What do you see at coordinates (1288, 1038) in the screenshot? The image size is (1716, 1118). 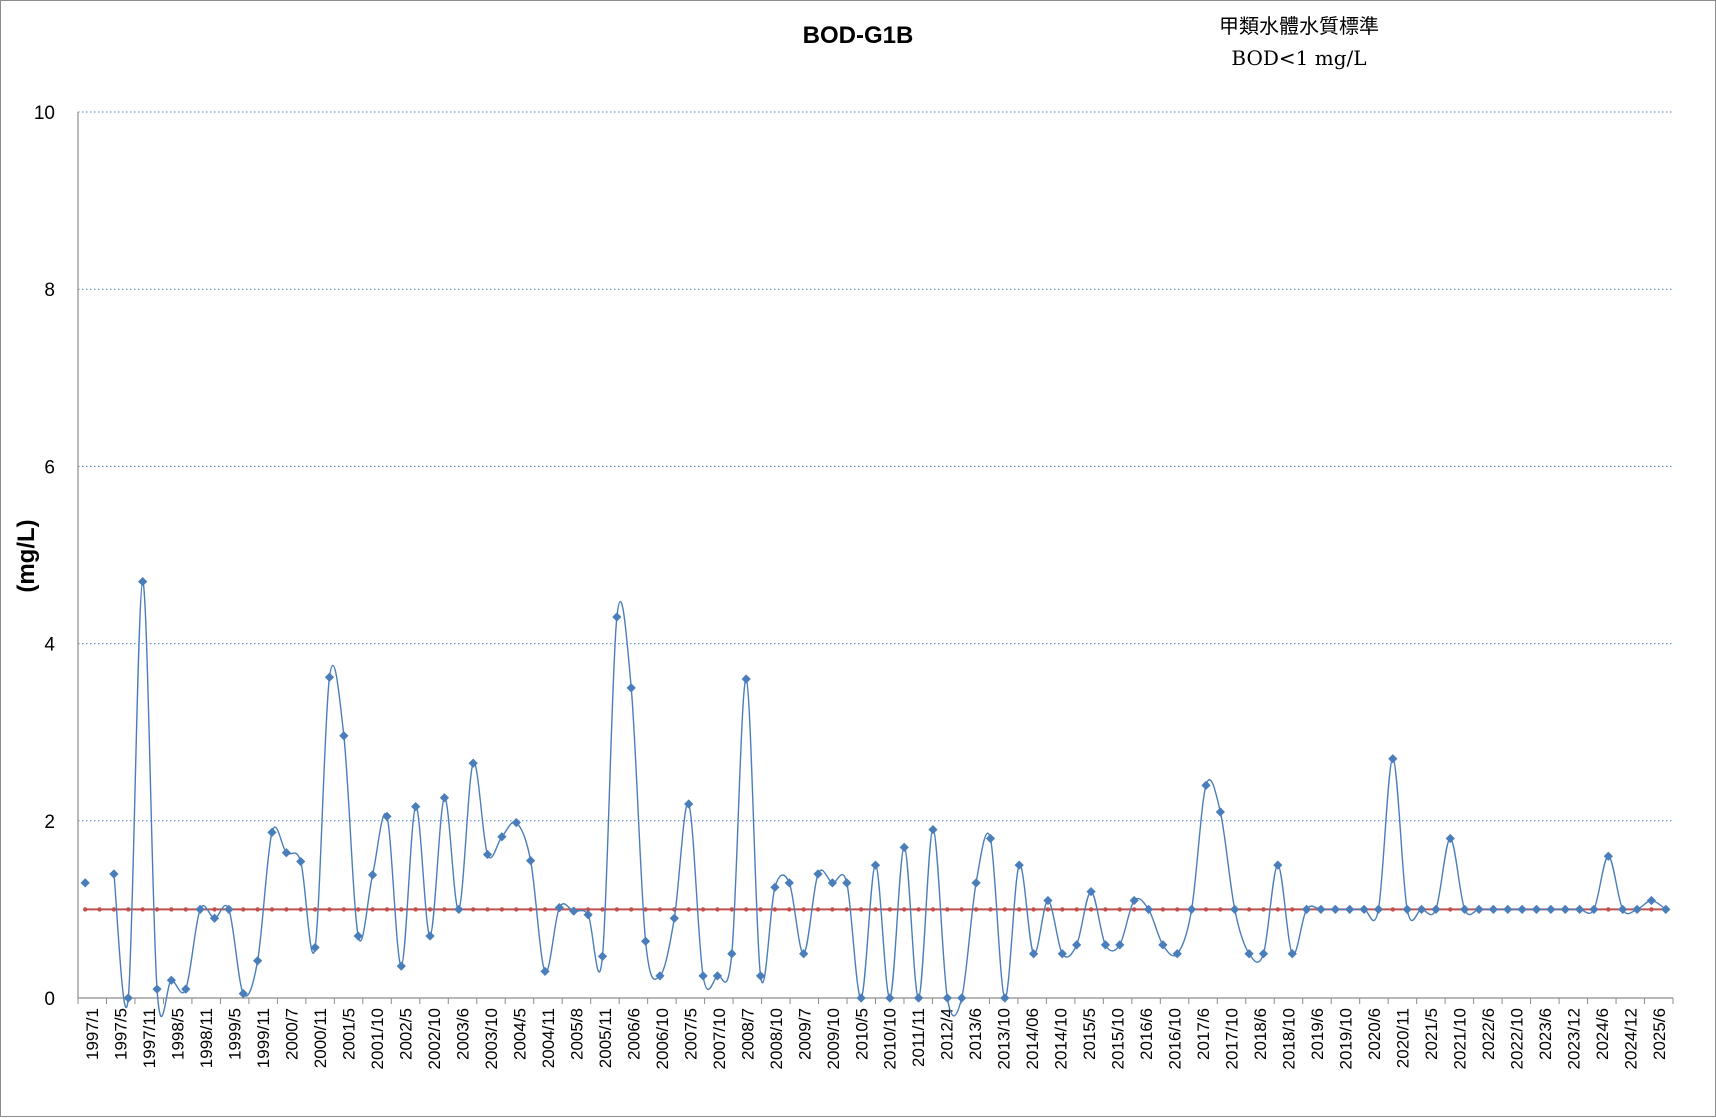 I see `x-tick-label: 2018/10` at bounding box center [1288, 1038].